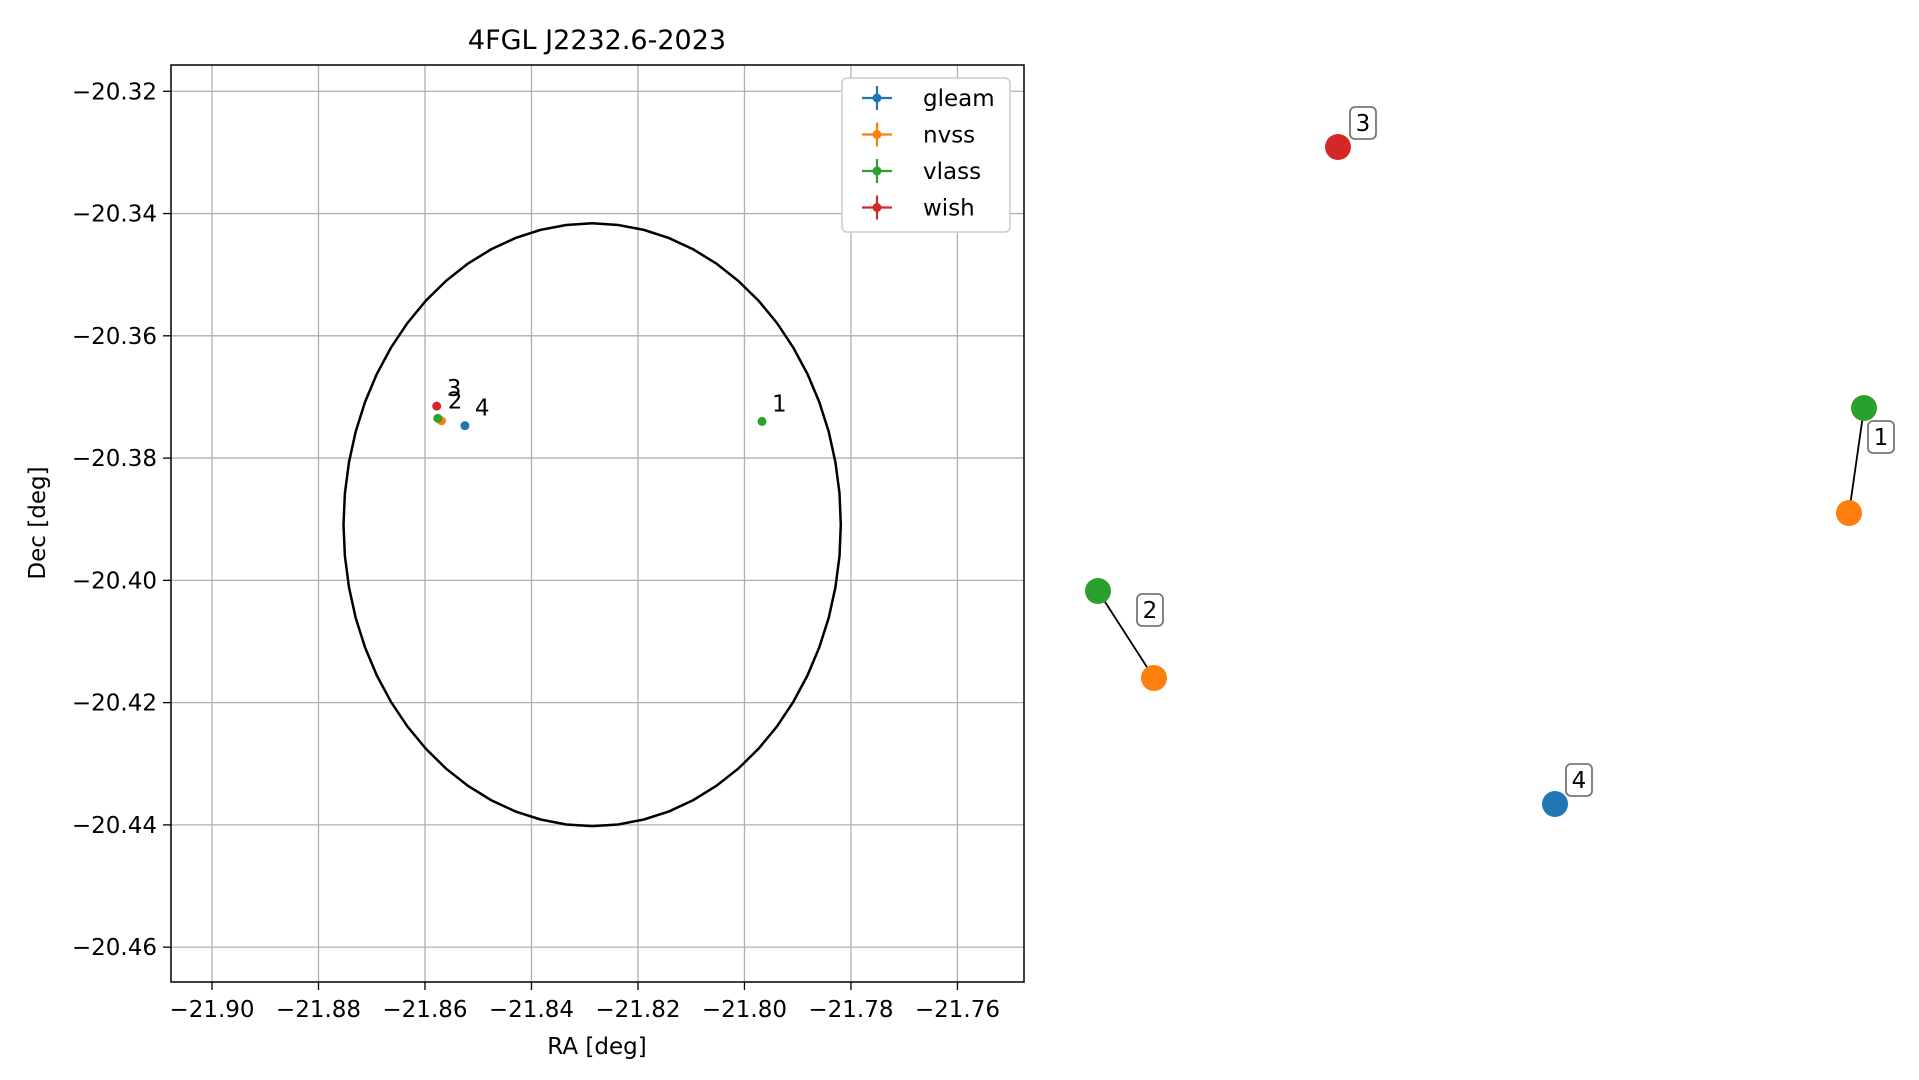 This screenshot has height=1080, width=1919. What do you see at coordinates (918, 135) in the screenshot?
I see `legend-item-nvss: nvss` at bounding box center [918, 135].